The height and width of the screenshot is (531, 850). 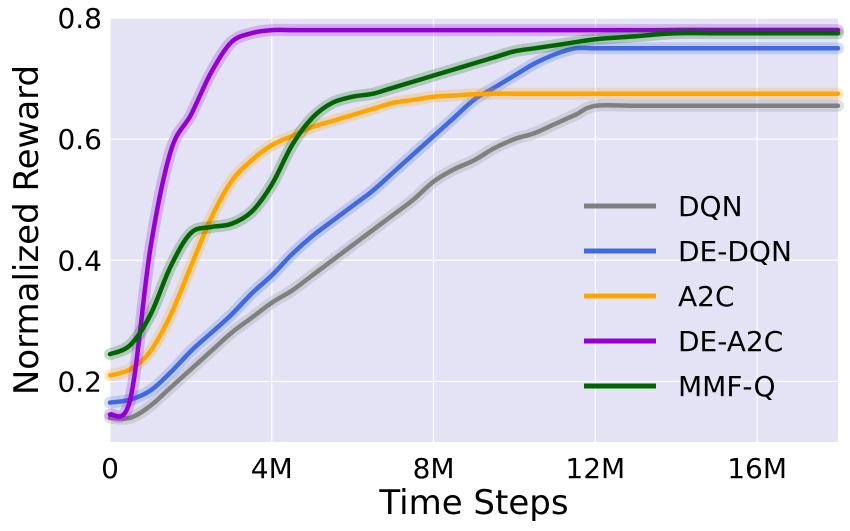 I want to click on legend: DQN DE-DQN A2C DE-A2C MMF-Q, so click(x=688, y=296).